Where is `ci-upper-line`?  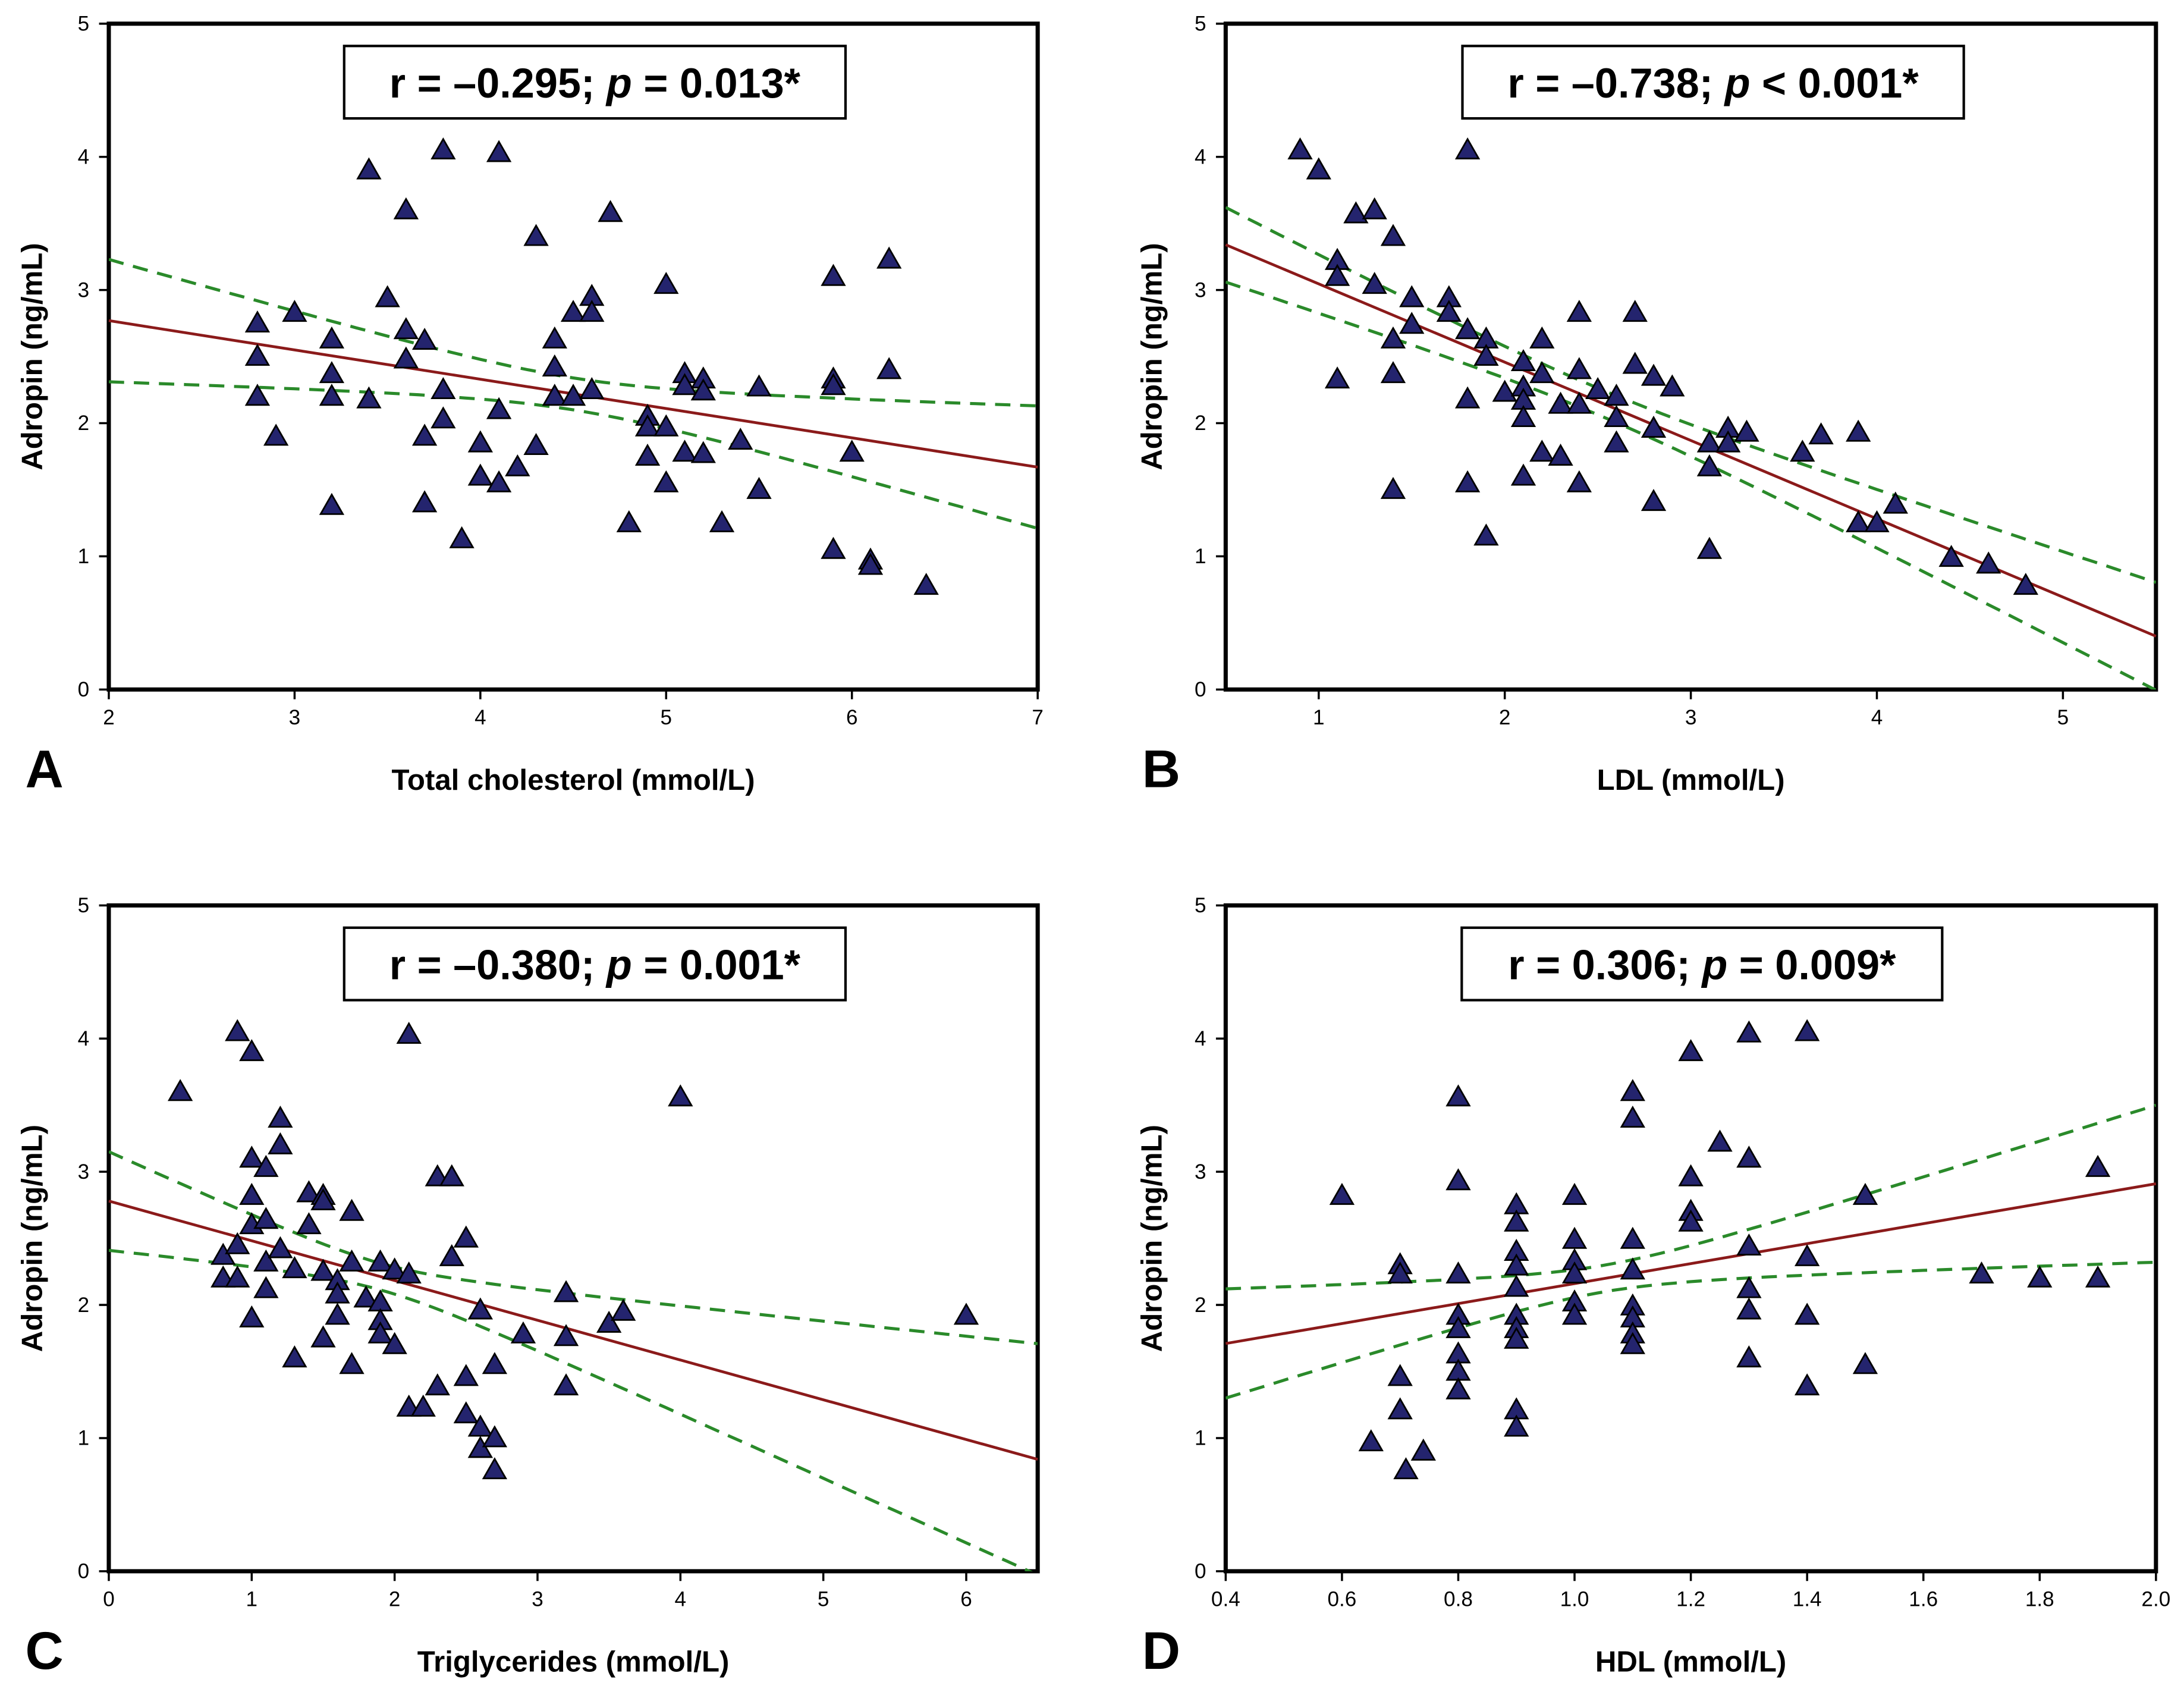 ci-upper-line is located at coordinates (1690, 395).